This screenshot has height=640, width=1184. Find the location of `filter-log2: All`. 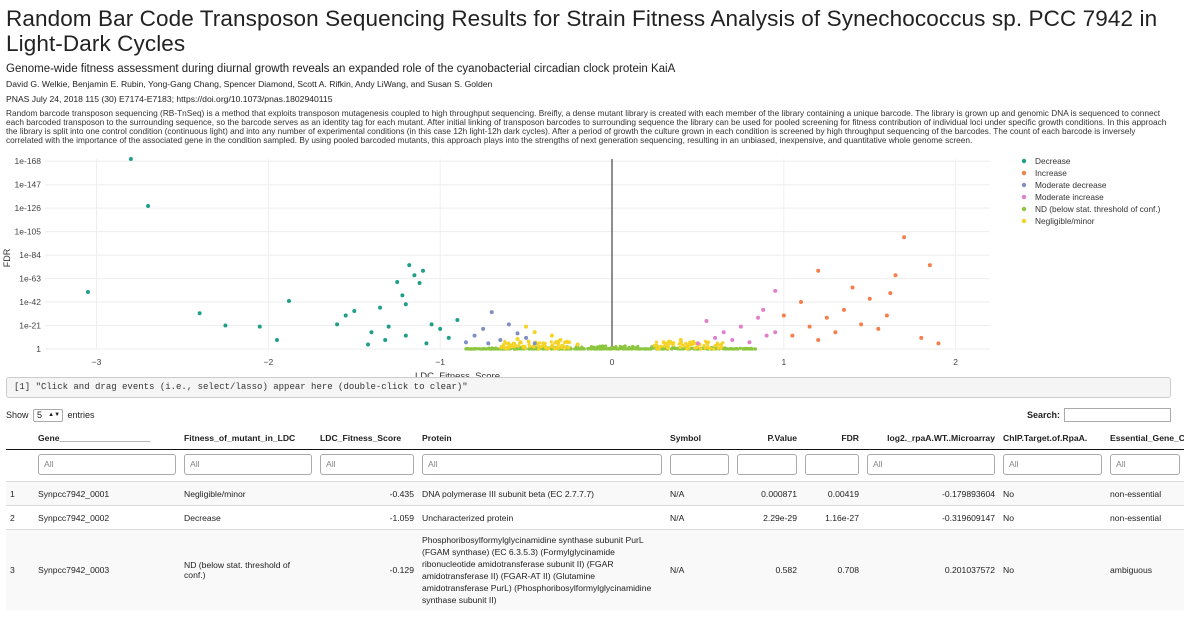

filter-log2: All is located at coordinates (931, 464).